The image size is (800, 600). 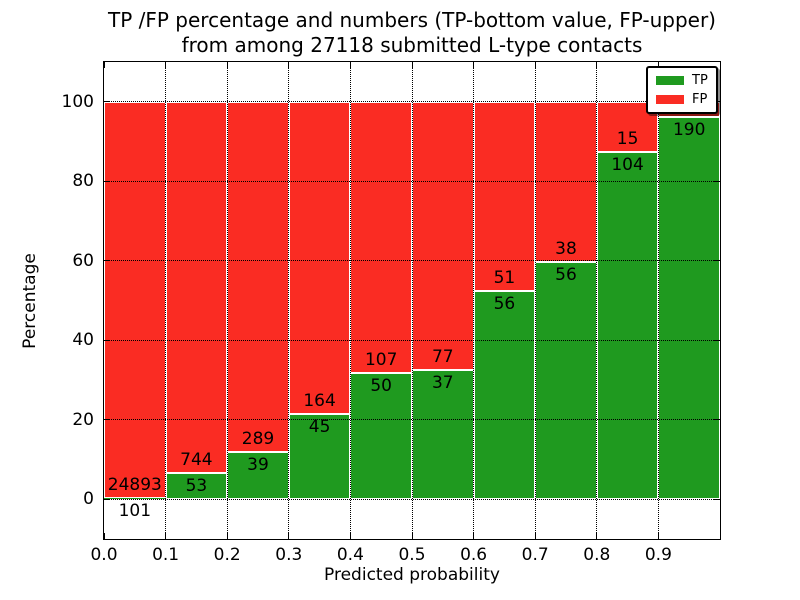 I want to click on legend: TP FP, so click(x=682, y=90).